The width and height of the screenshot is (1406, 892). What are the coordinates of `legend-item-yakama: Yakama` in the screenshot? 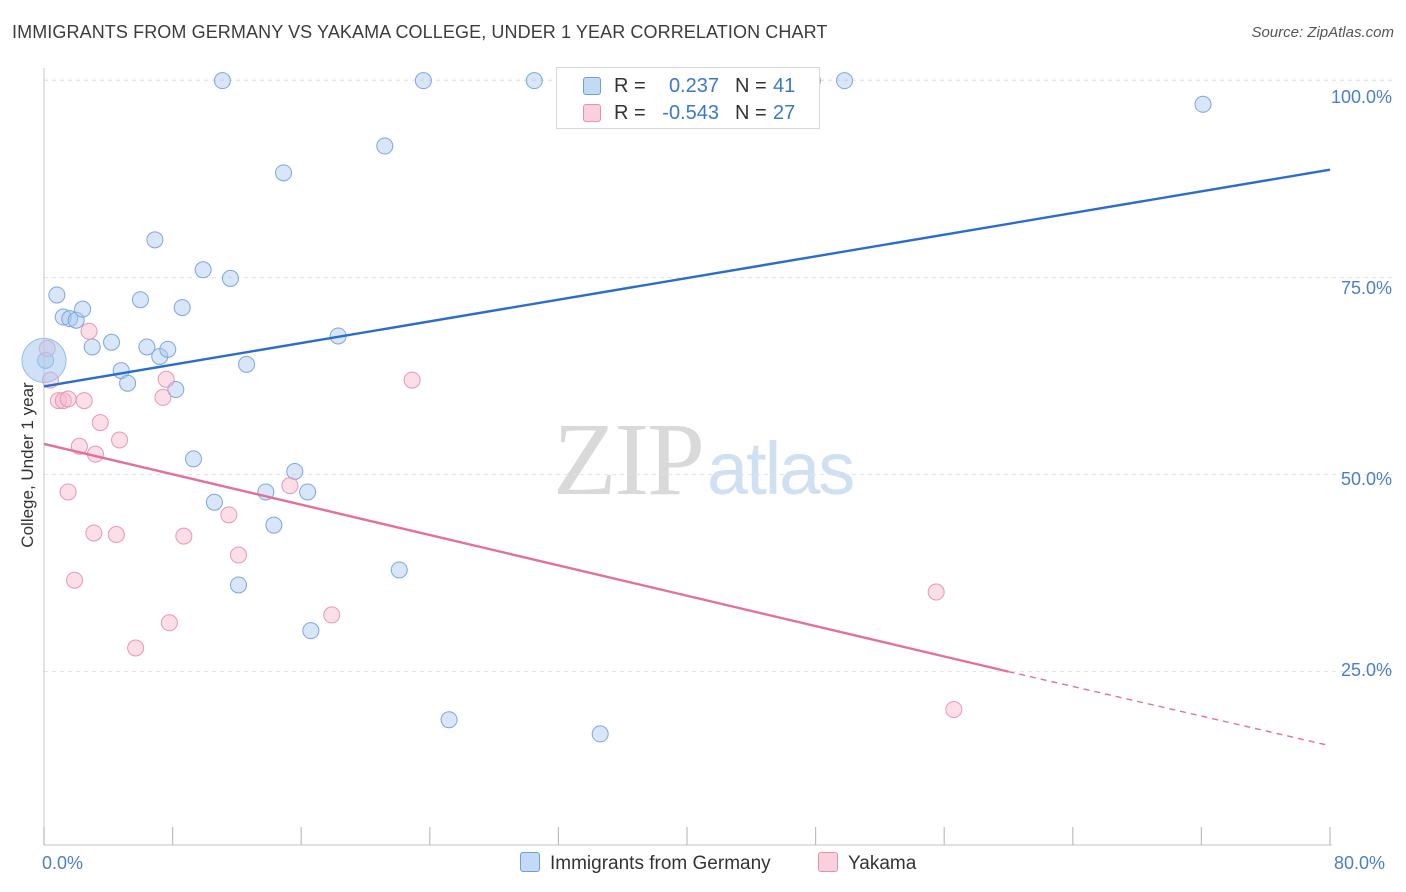 It's located at (867, 863).